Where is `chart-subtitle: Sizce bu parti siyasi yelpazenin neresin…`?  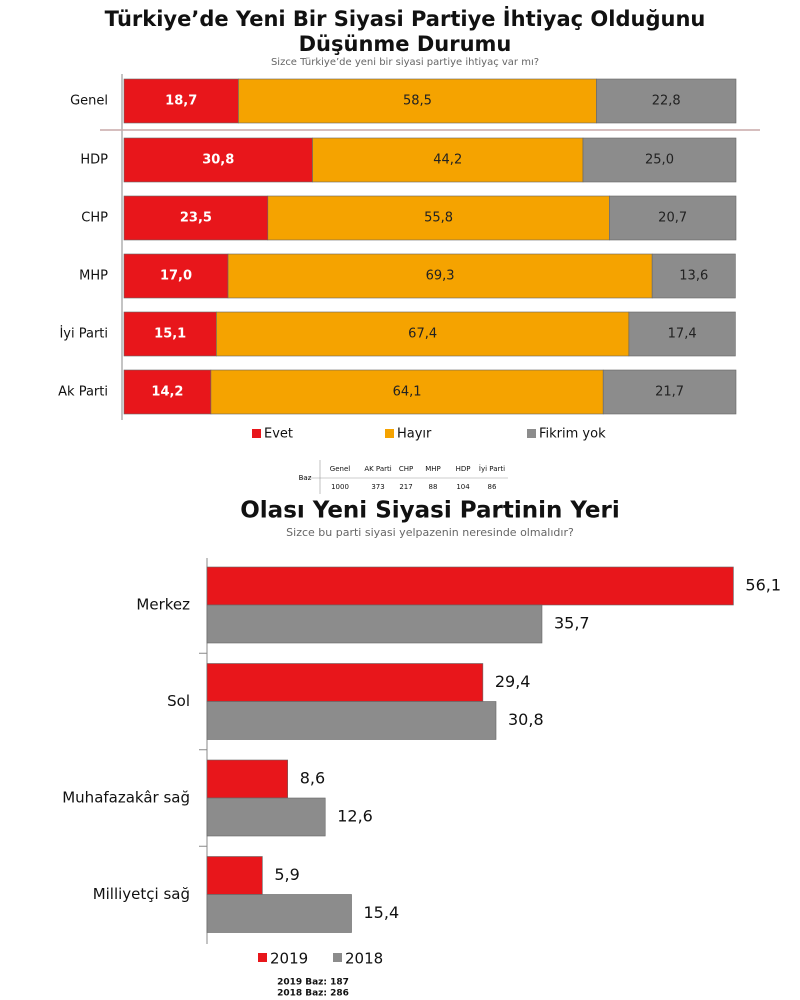 chart-subtitle: Sizce bu parti siyasi yelpazenin neresin… is located at coordinates (430, 532).